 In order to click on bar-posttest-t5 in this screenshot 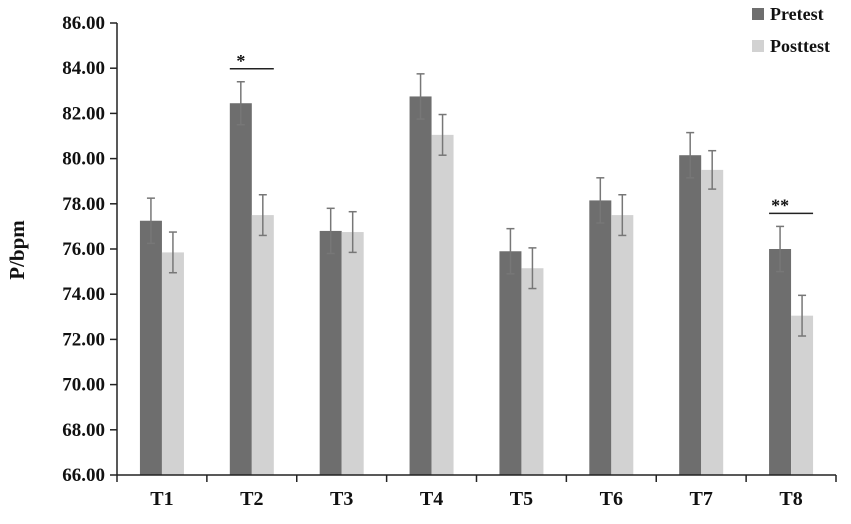, I will do `click(532, 371)`.